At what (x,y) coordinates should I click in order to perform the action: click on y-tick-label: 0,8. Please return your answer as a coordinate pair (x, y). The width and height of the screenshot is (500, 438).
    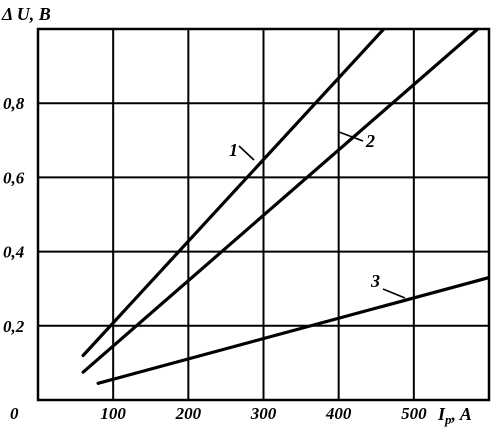
    Looking at the image, I should click on (14, 103).